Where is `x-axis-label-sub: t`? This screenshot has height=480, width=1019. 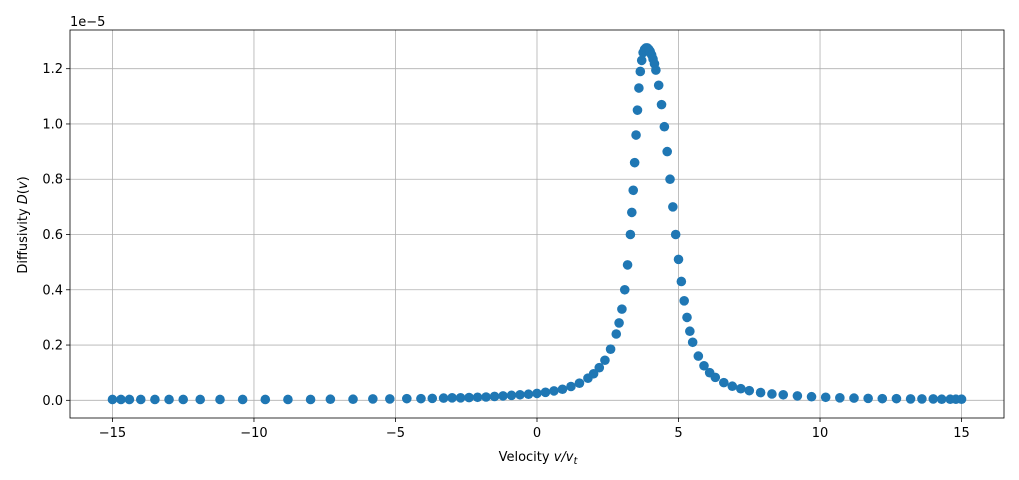
x-axis-label-sub: t is located at coordinates (576, 461).